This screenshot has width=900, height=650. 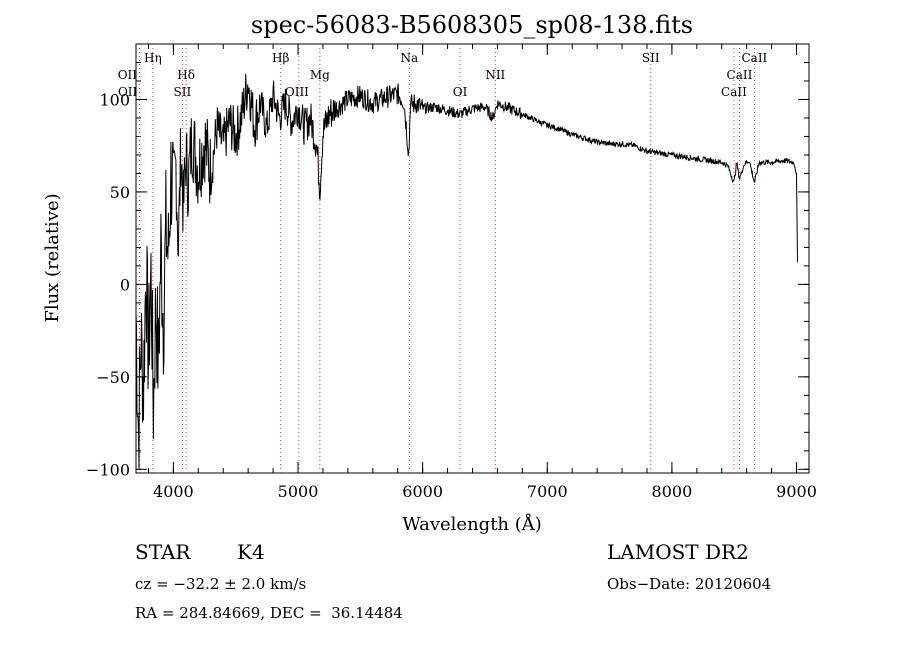 I want to click on x-tick-label: 9000, so click(x=796, y=491).